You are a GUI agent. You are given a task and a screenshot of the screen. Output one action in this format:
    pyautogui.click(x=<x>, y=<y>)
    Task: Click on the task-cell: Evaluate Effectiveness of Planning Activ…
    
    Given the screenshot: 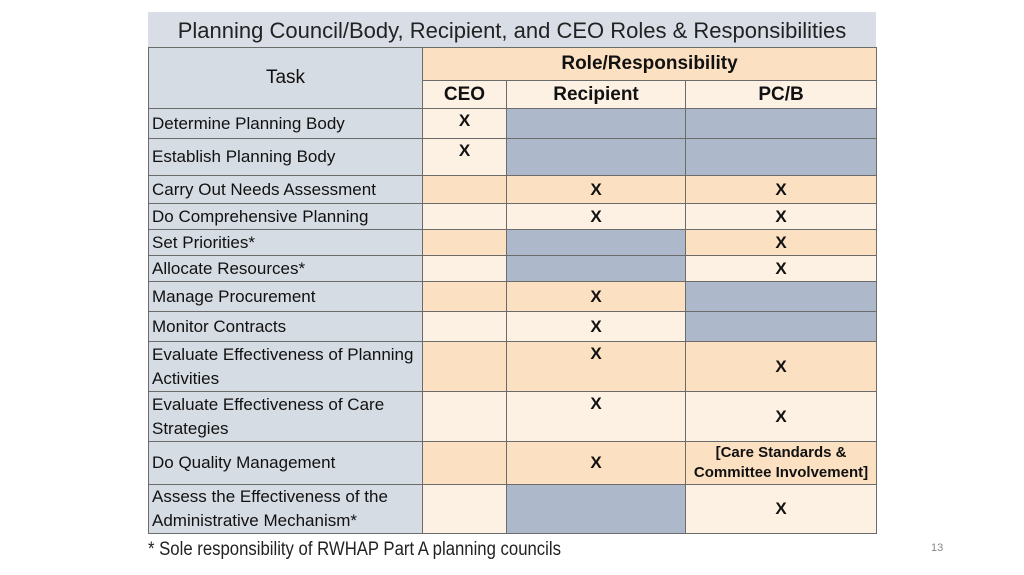 What is the action you would take?
    pyautogui.click(x=285, y=366)
    